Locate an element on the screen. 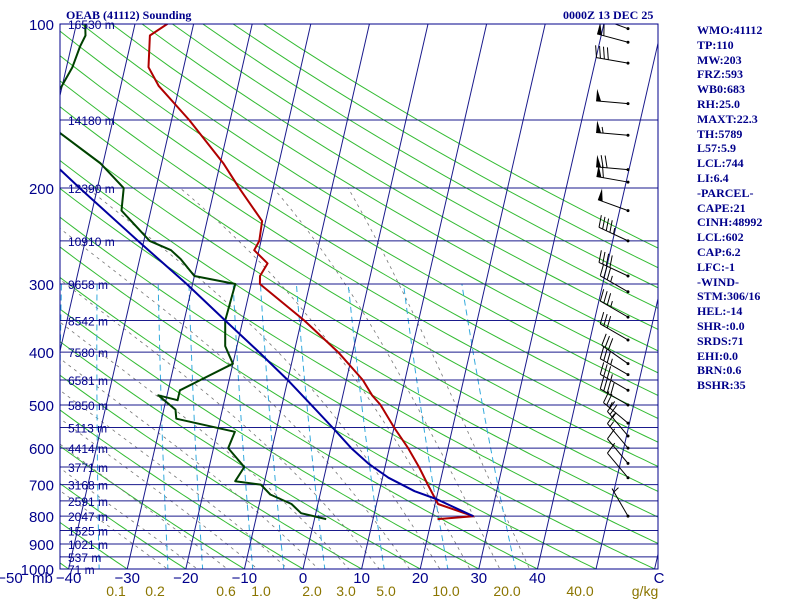 The image size is (800, 600). y-axis-unit-label: mb is located at coordinates (42, 578).